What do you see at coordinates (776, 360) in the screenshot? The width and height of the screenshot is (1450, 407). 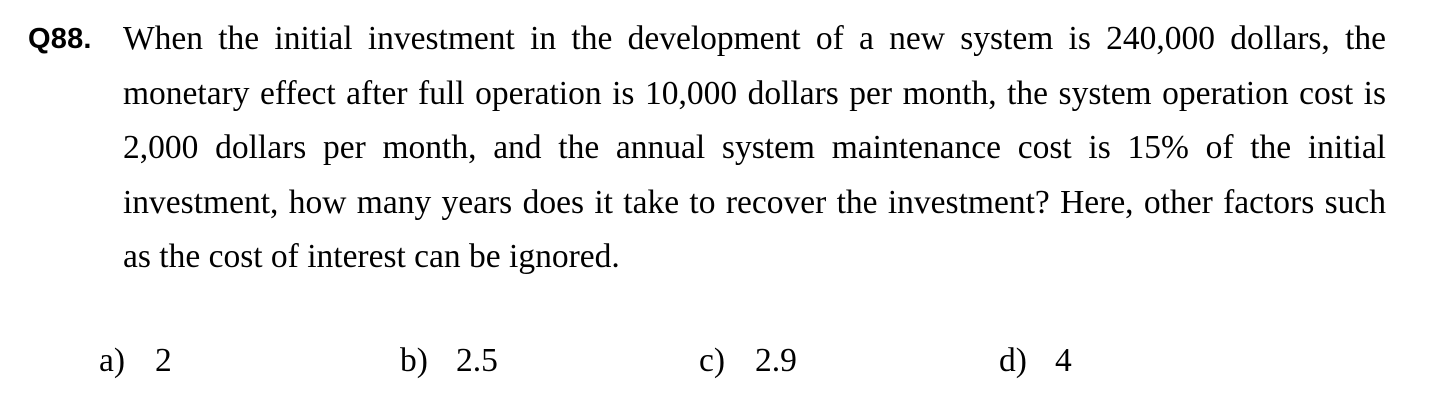 I see `choice-c-value: 2.9` at bounding box center [776, 360].